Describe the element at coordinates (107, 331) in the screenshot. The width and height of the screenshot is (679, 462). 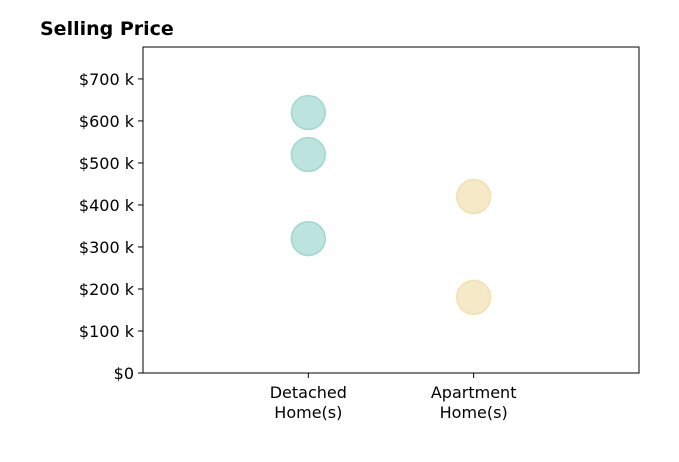
I see `y-tick-label: $100 k` at that location.